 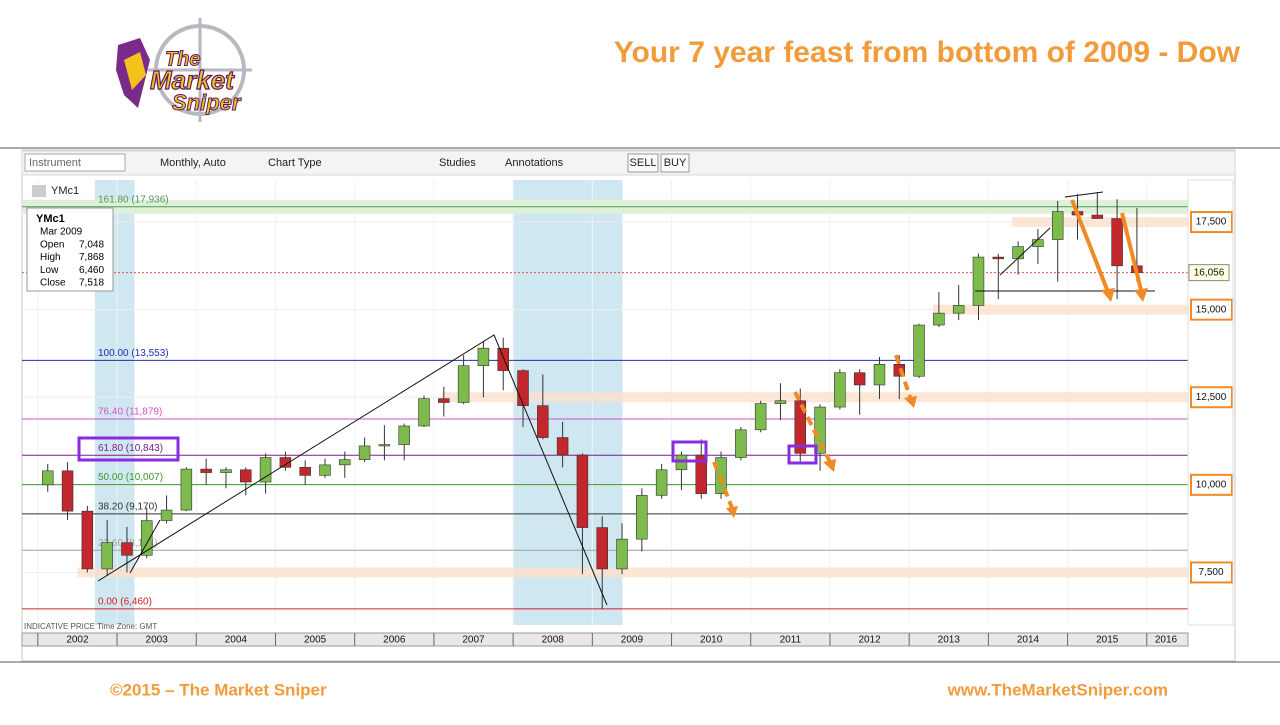 I want to click on arrowheads, so click(x=937, y=403).